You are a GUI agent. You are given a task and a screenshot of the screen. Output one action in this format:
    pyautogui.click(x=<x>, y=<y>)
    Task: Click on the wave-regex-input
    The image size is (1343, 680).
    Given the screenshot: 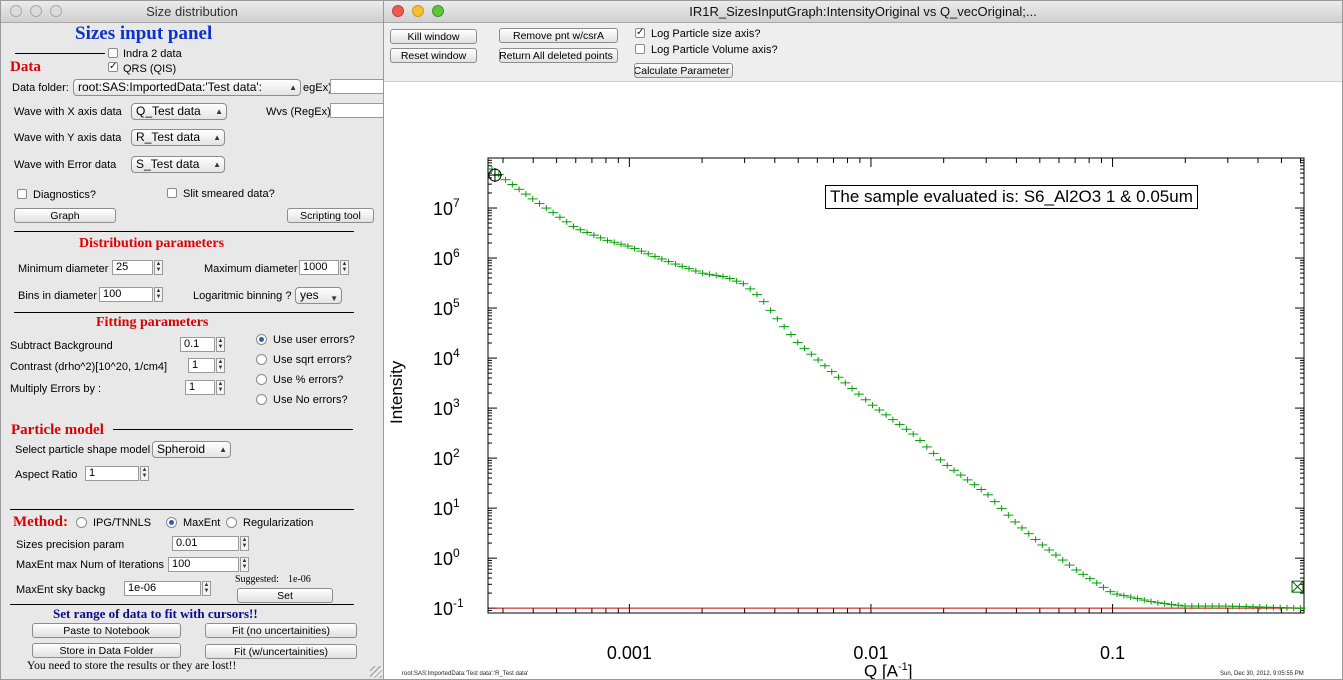 What is the action you would take?
    pyautogui.click(x=356, y=110)
    